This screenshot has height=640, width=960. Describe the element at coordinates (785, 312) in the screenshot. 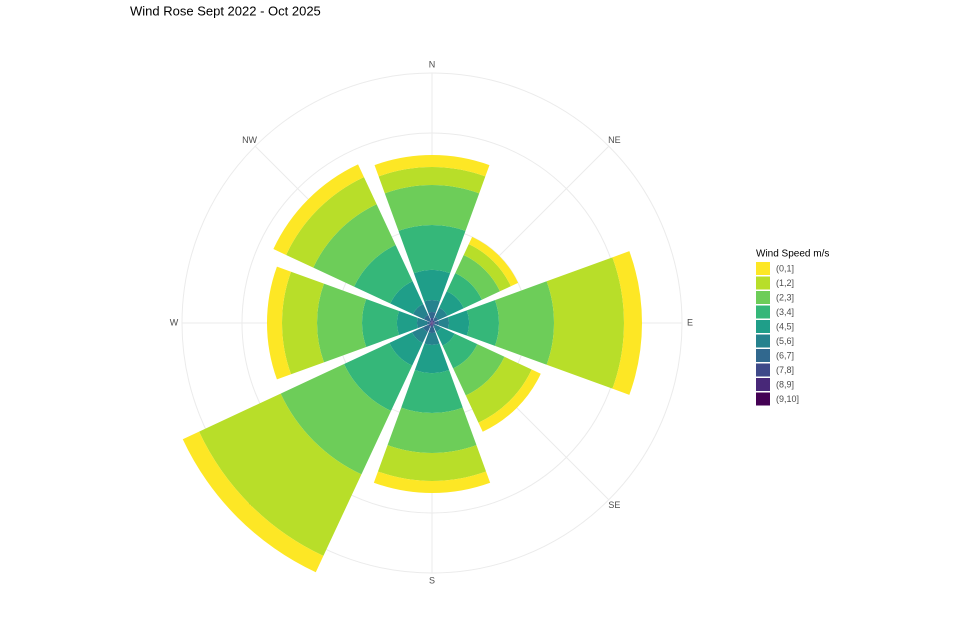

I see `legend-label: (3,4]` at that location.